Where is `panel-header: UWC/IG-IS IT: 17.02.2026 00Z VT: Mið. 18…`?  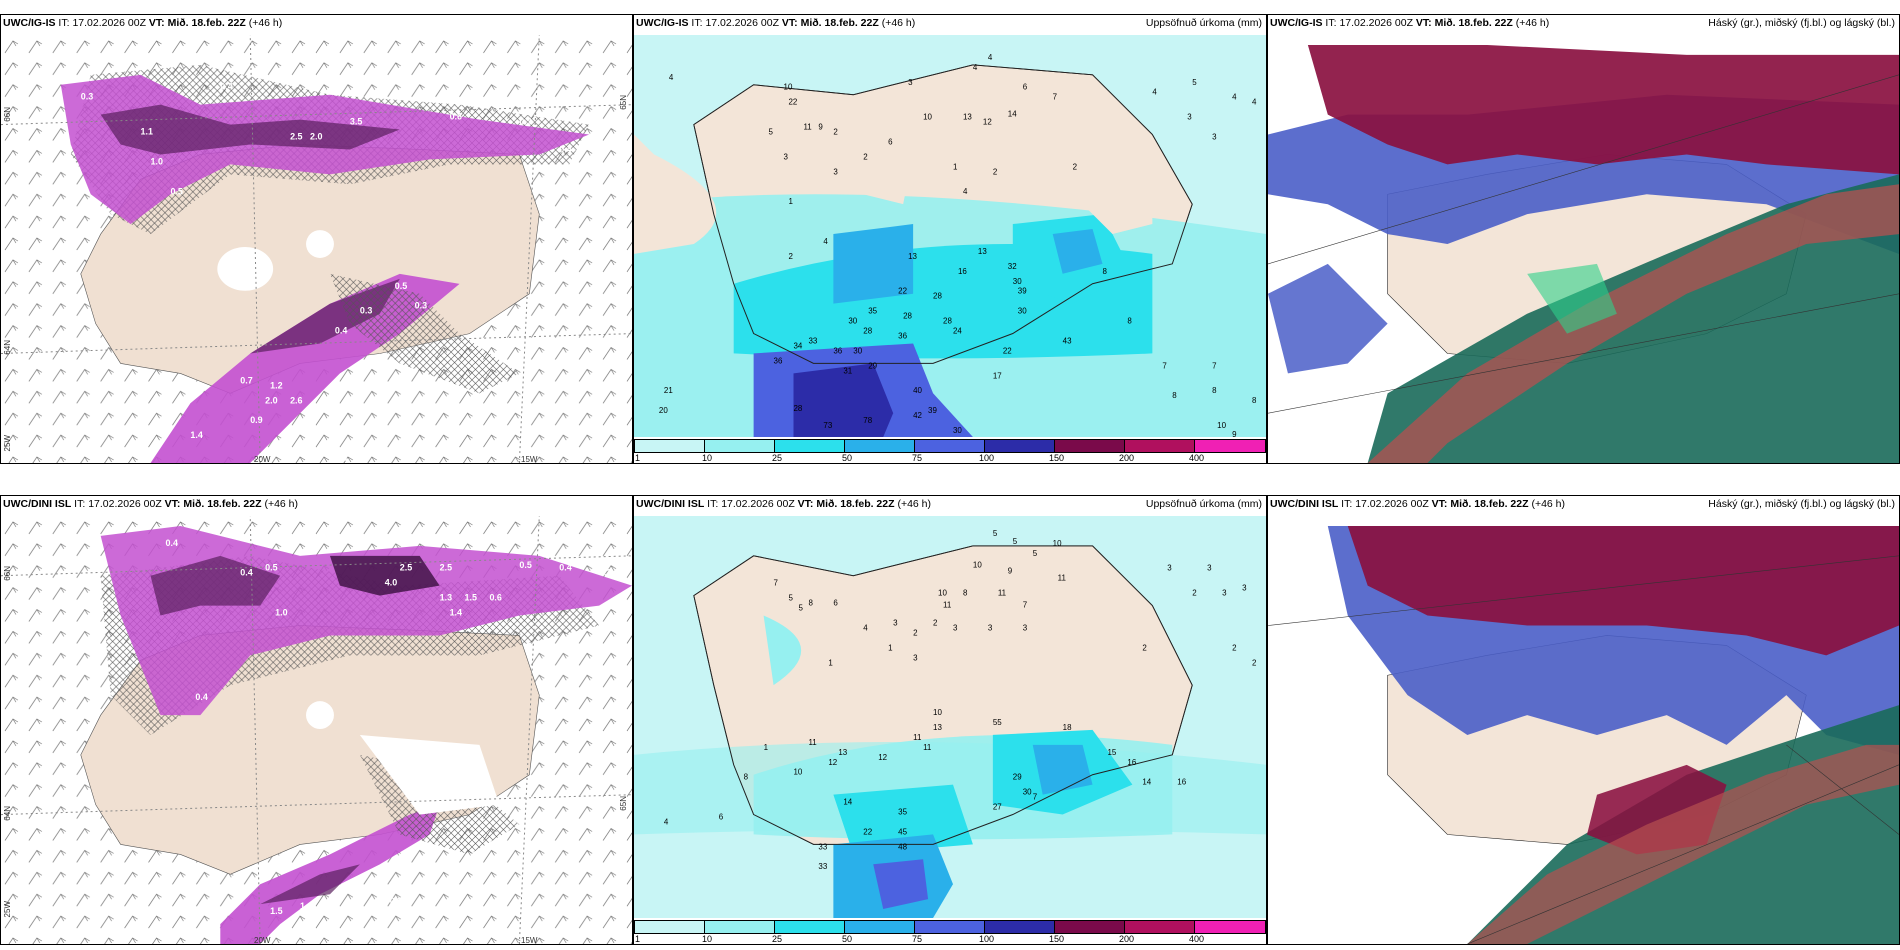
panel-header: UWC/IG-IS IT: 17.02.2026 00Z VT: Mið. 18… is located at coordinates (315, 25).